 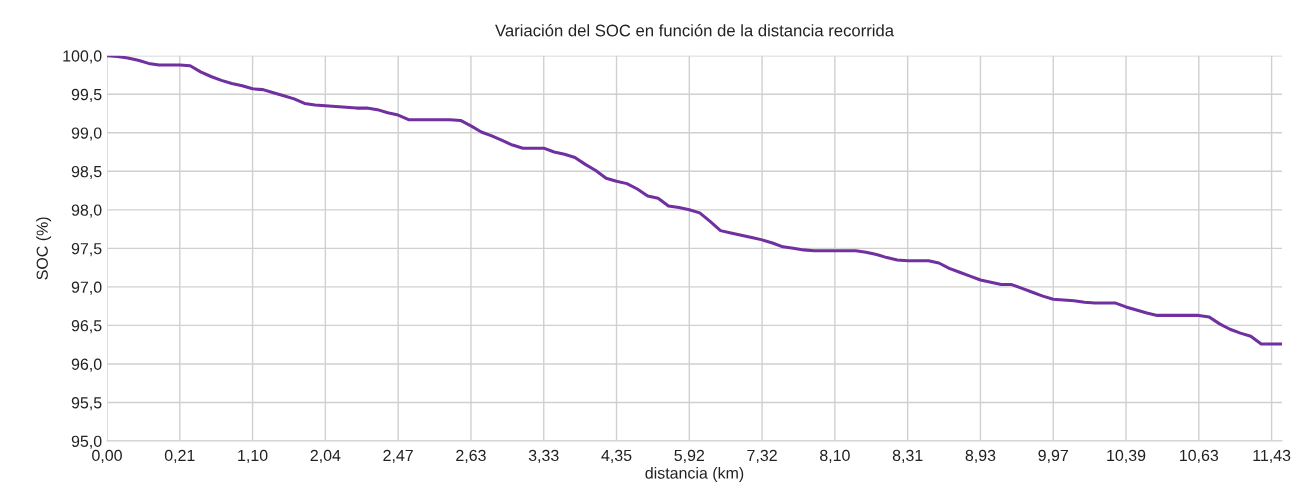 I want to click on x-tick-label: 8,10, so click(x=835, y=456).